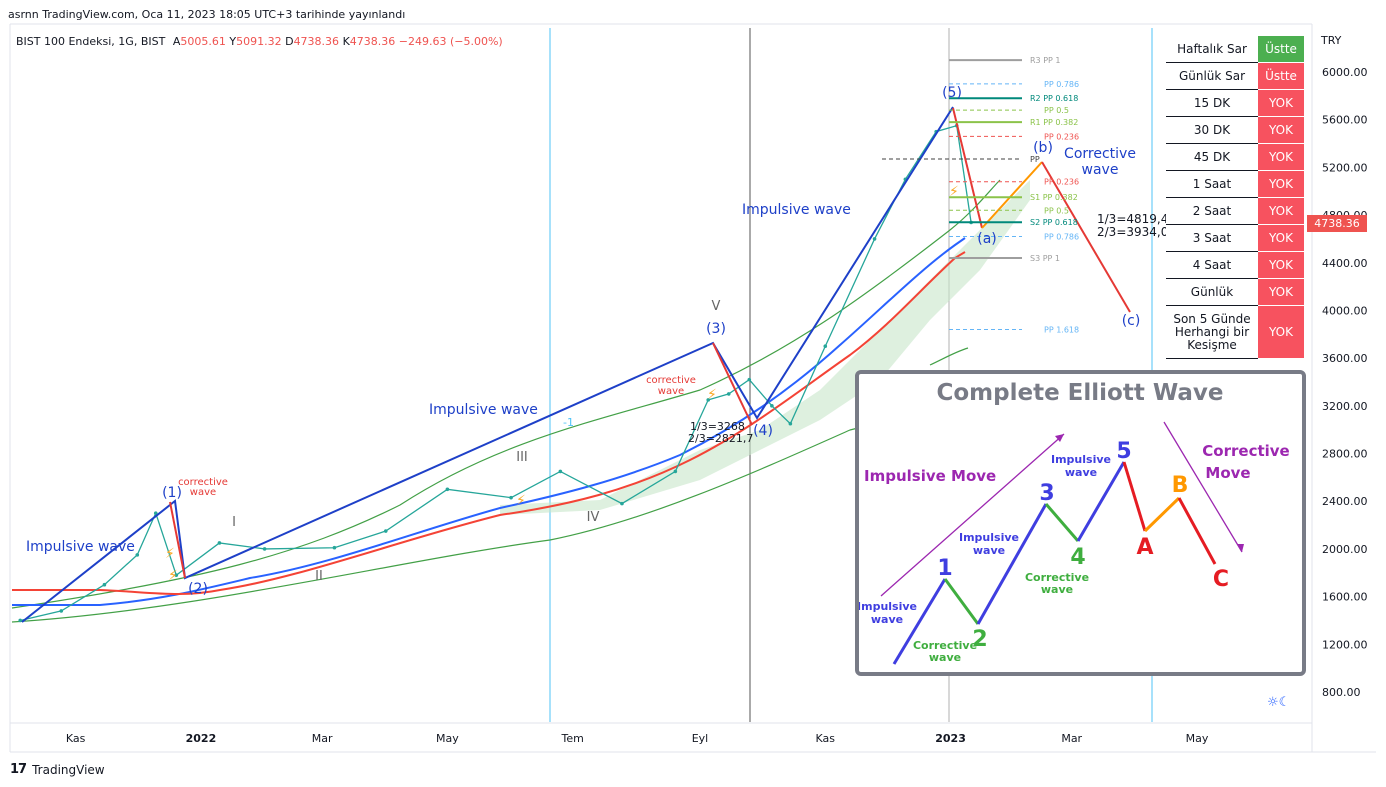 The image size is (1386, 787). Describe the element at coordinates (1132, 232) in the screenshot. I see `fib-top-2: 2/3=3934,0` at that location.